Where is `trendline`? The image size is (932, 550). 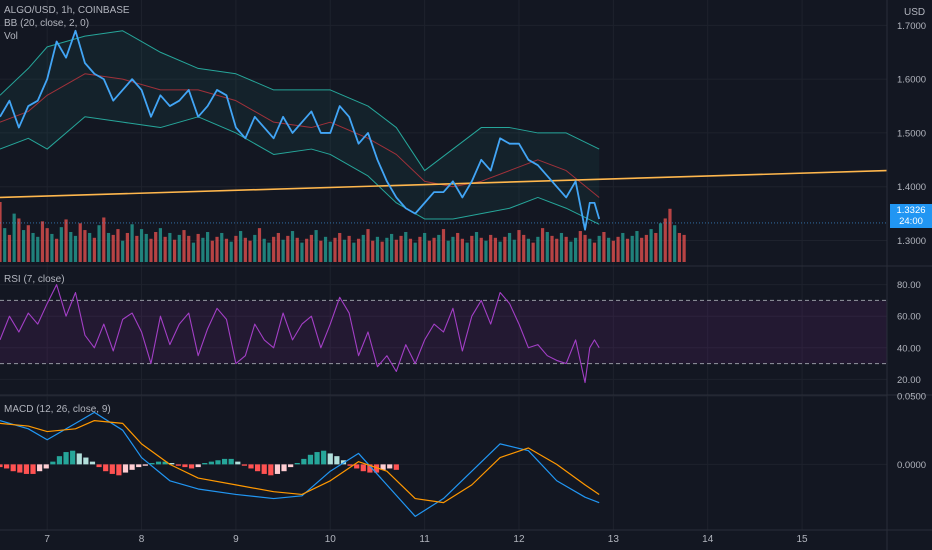 trendline is located at coordinates (444, 184).